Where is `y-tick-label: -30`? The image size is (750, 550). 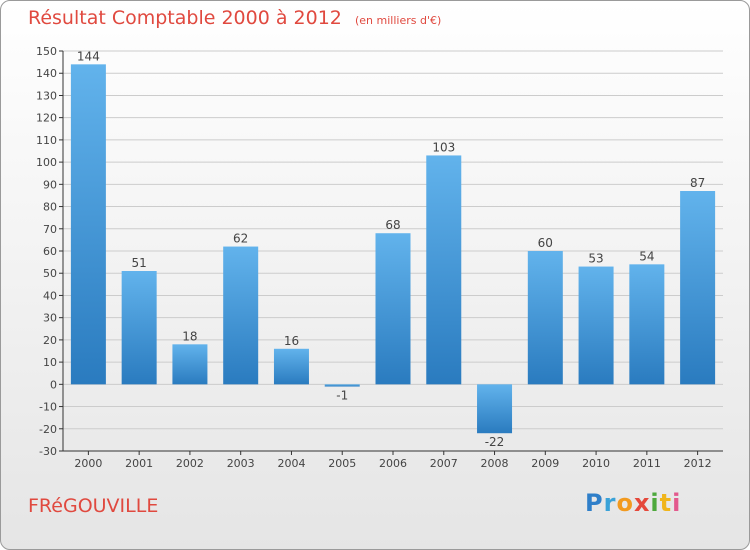
y-tick-label: -30 is located at coordinates (48, 451).